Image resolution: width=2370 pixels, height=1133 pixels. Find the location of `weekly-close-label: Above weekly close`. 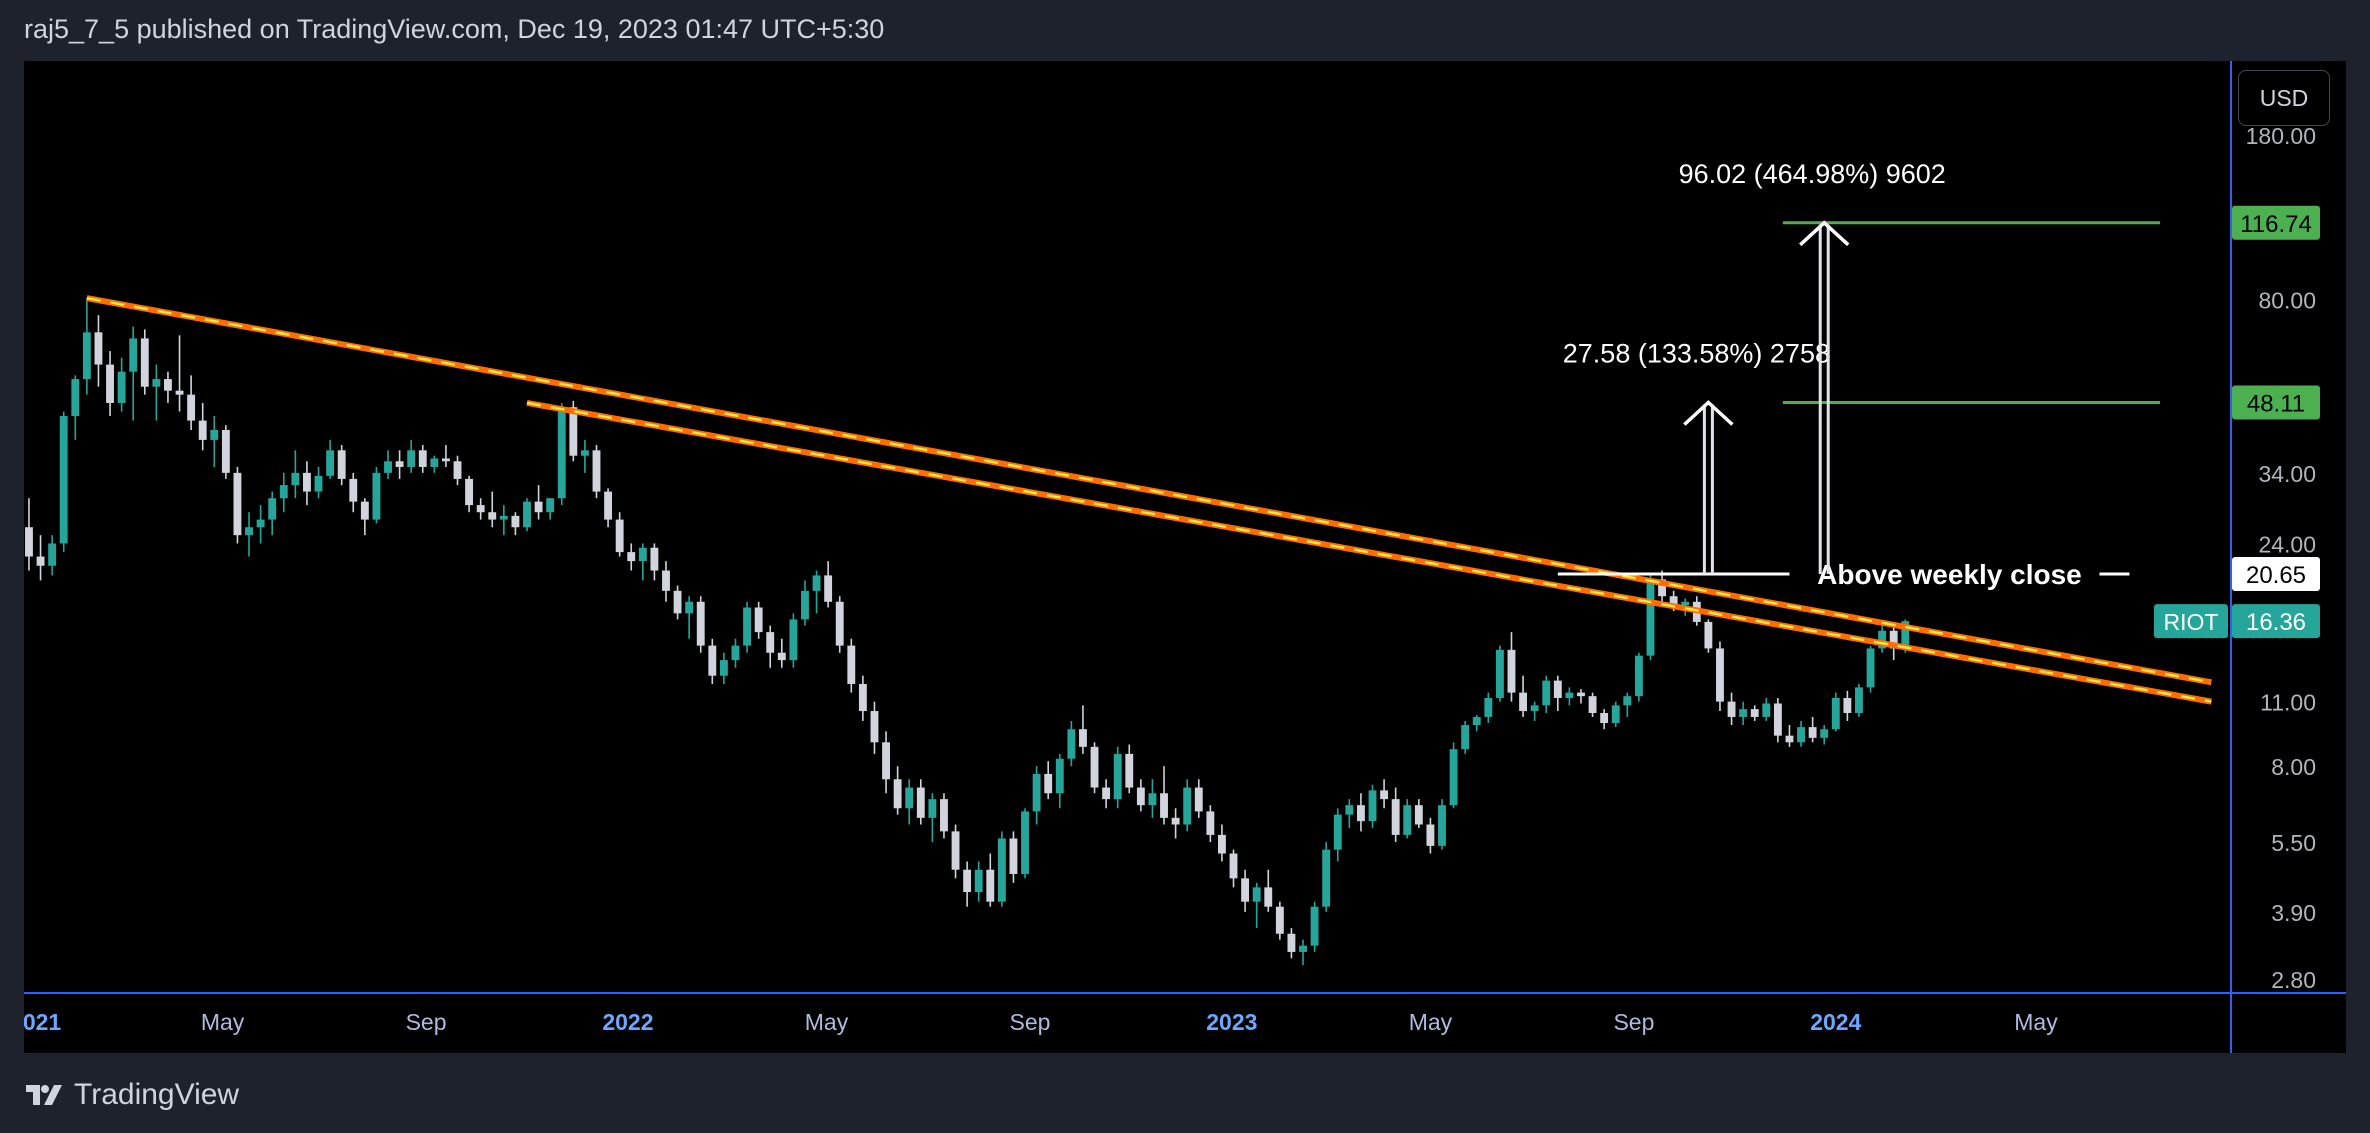

weekly-close-label: Above weekly close is located at coordinates (1949, 574).